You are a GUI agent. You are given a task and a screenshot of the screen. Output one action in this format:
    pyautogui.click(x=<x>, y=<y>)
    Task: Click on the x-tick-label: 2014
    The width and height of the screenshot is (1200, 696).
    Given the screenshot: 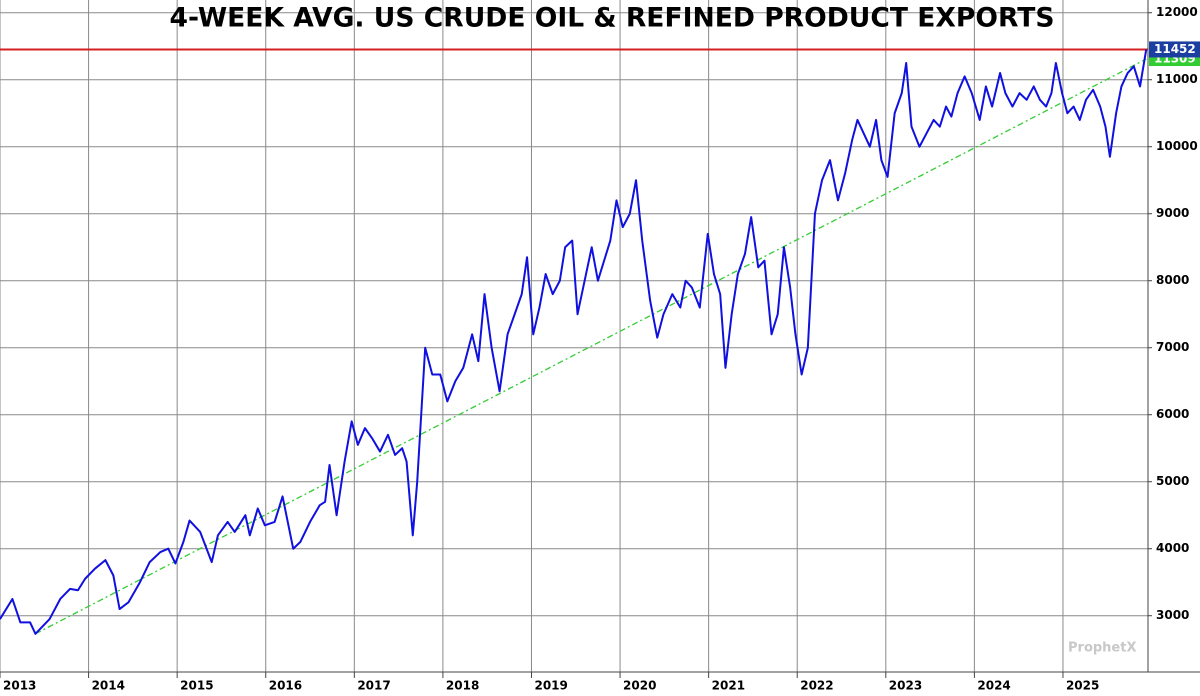 What is the action you would take?
    pyautogui.click(x=108, y=686)
    